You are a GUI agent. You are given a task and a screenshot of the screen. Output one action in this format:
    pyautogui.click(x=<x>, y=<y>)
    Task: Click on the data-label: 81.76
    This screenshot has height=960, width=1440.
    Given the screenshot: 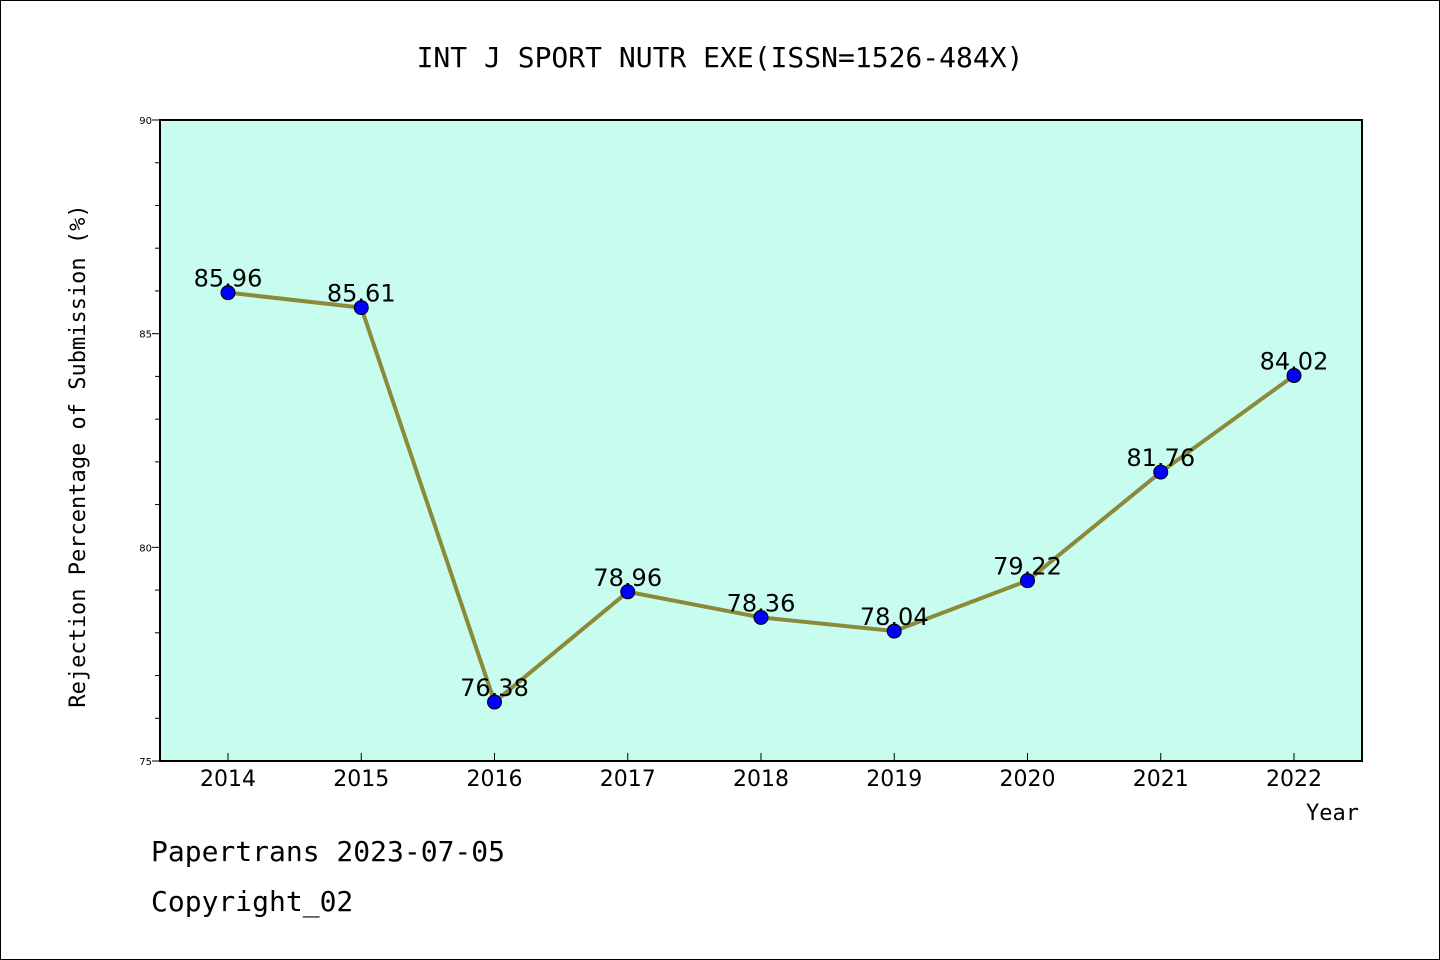 What is the action you would take?
    pyautogui.click(x=1160, y=458)
    